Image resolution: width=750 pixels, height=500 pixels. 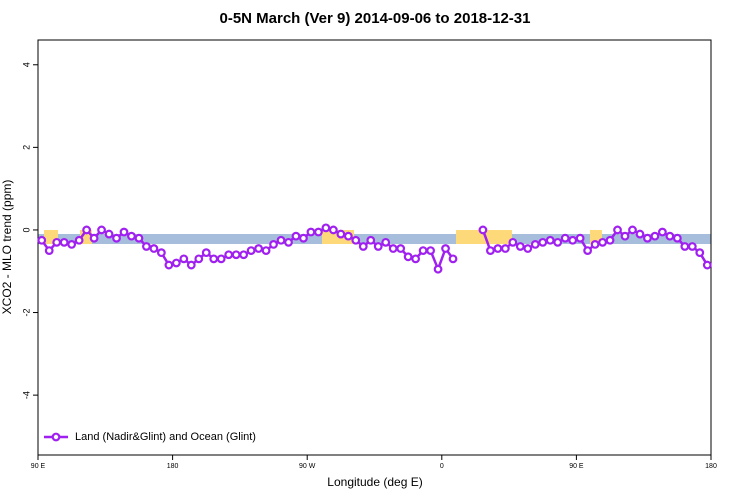 I want to click on y-tick-label: 4, so click(x=26, y=64).